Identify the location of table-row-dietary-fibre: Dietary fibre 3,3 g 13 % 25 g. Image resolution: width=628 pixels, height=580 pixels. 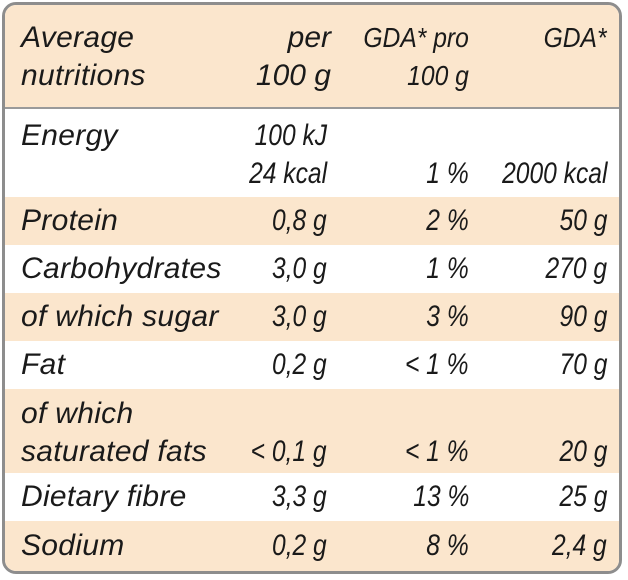
(312, 497).